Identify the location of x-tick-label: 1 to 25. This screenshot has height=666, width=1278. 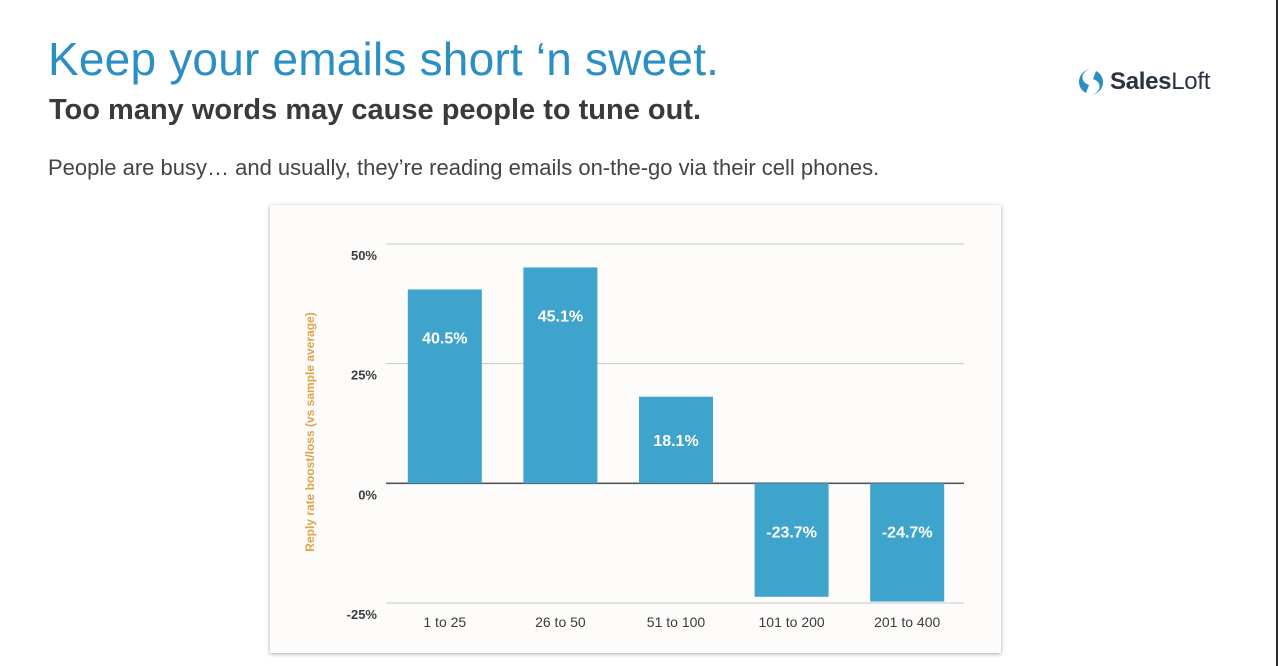
(444, 622).